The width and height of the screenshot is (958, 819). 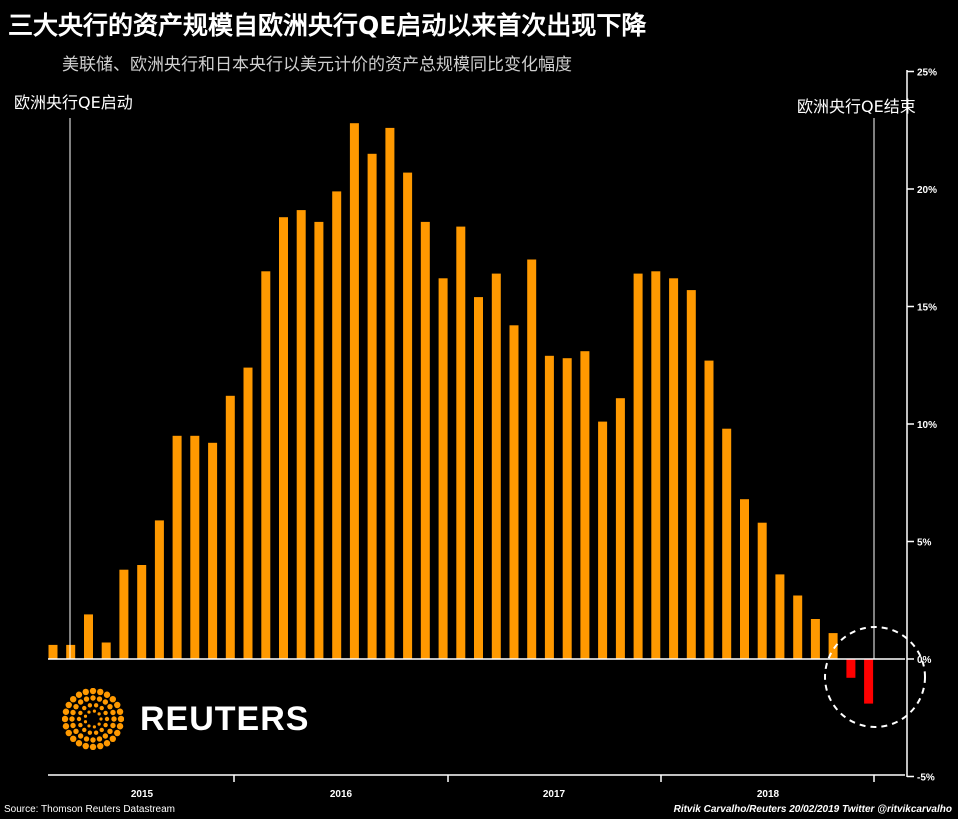 What do you see at coordinates (225, 718) in the screenshot?
I see `reuters-logo-text: REUTERS` at bounding box center [225, 718].